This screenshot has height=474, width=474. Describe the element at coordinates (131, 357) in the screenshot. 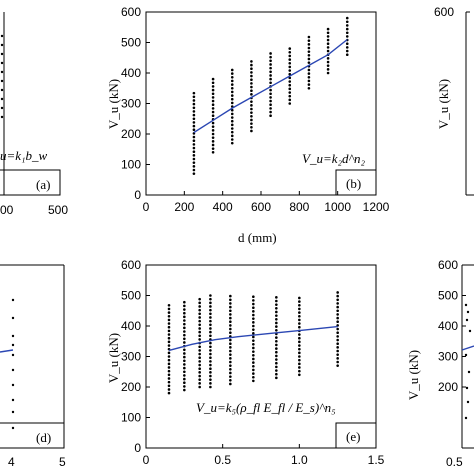

I see `panel-e-ytick-label: 300` at that location.